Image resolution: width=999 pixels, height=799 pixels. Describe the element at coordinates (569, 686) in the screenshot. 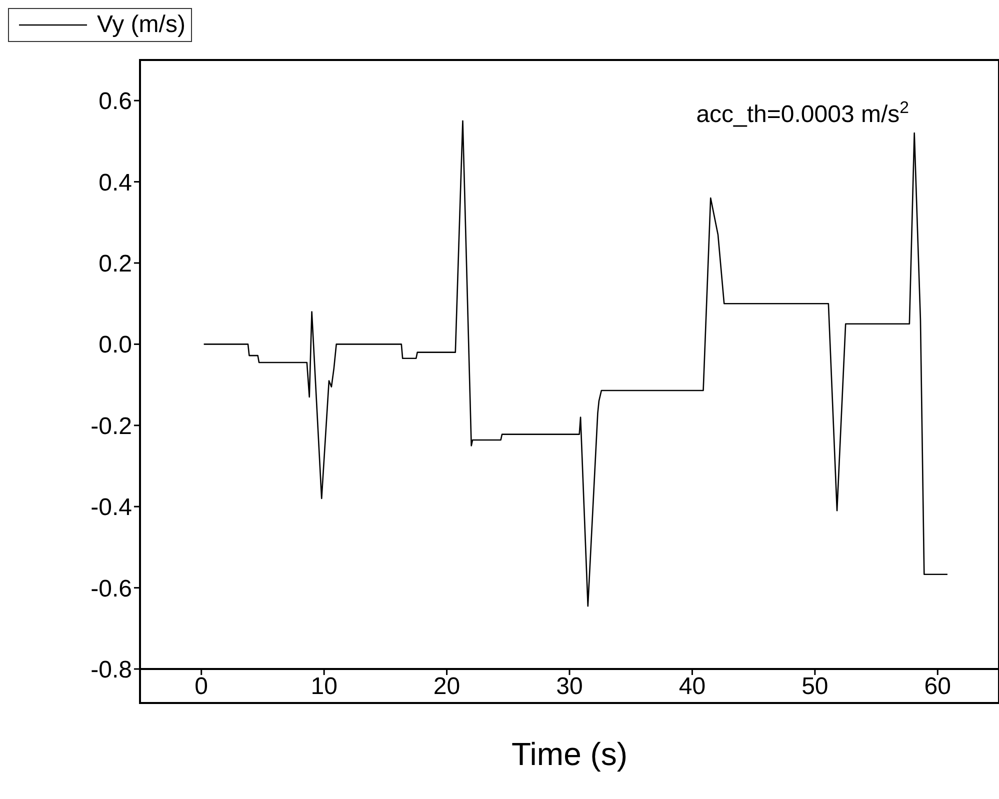

I see `x-tick-label: 30` at that location.